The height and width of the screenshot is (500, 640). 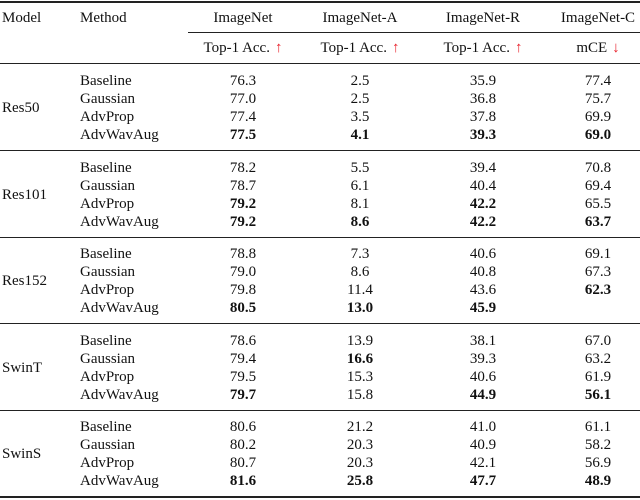 What do you see at coordinates (21, 108) in the screenshot?
I see `model-name: Res50` at bounding box center [21, 108].